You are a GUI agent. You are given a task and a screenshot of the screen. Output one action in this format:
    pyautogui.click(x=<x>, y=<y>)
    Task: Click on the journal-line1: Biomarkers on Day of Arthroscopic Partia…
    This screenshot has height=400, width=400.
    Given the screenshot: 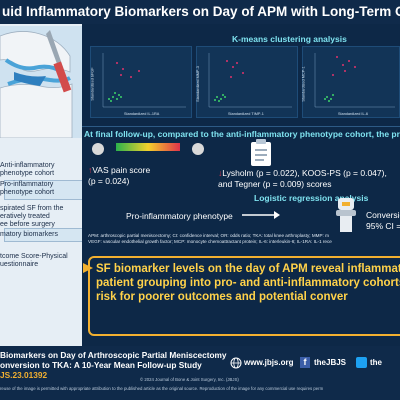 What is the action you would take?
    pyautogui.click(x=113, y=355)
    